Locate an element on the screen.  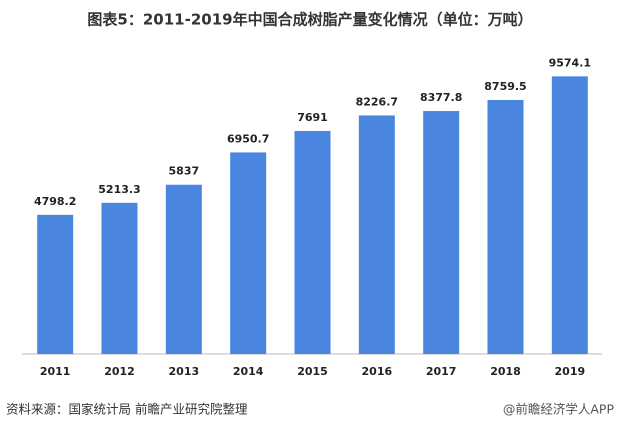
data-label: 4798.2 is located at coordinates (55, 201).